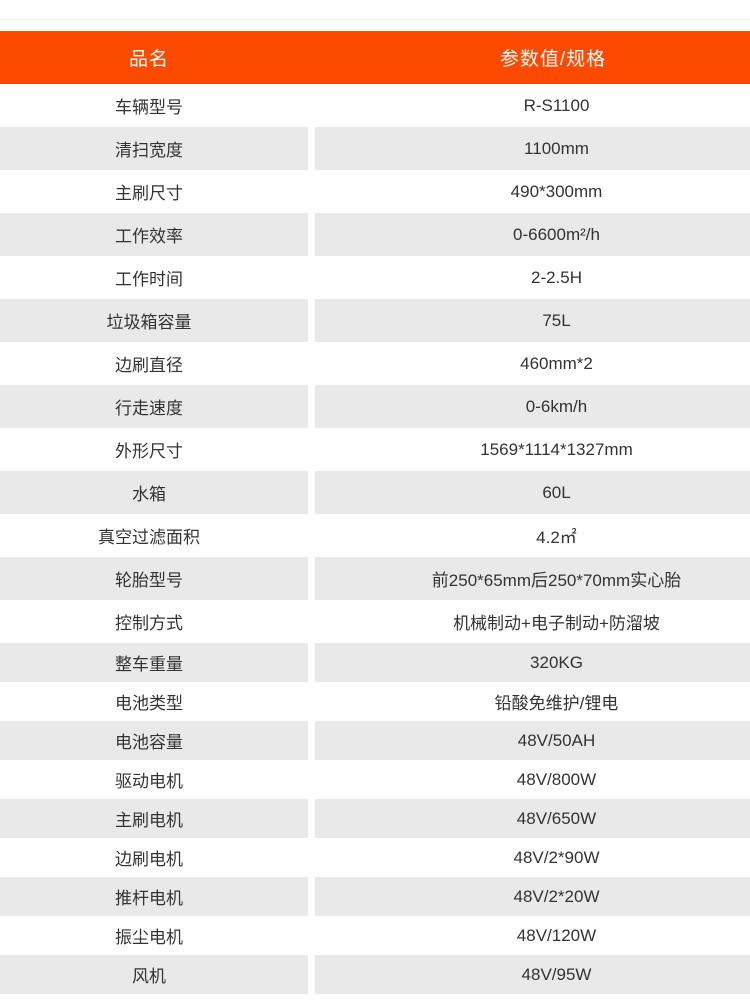  Describe the element at coordinates (154, 896) in the screenshot. I see `spec-name: 推杆电机` at that location.